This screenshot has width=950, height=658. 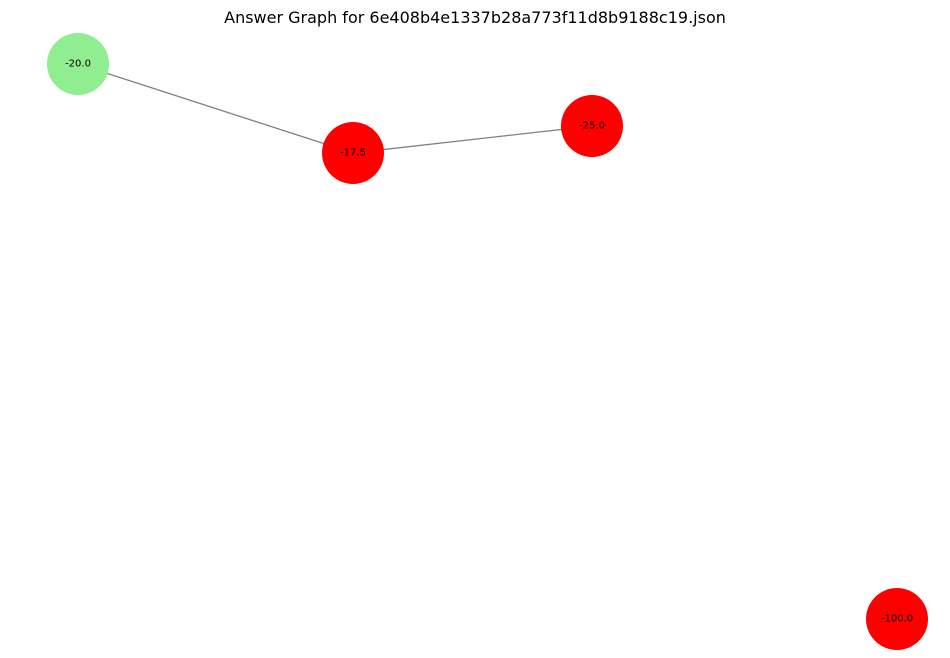 I want to click on node-label: -20.0, so click(x=78, y=64).